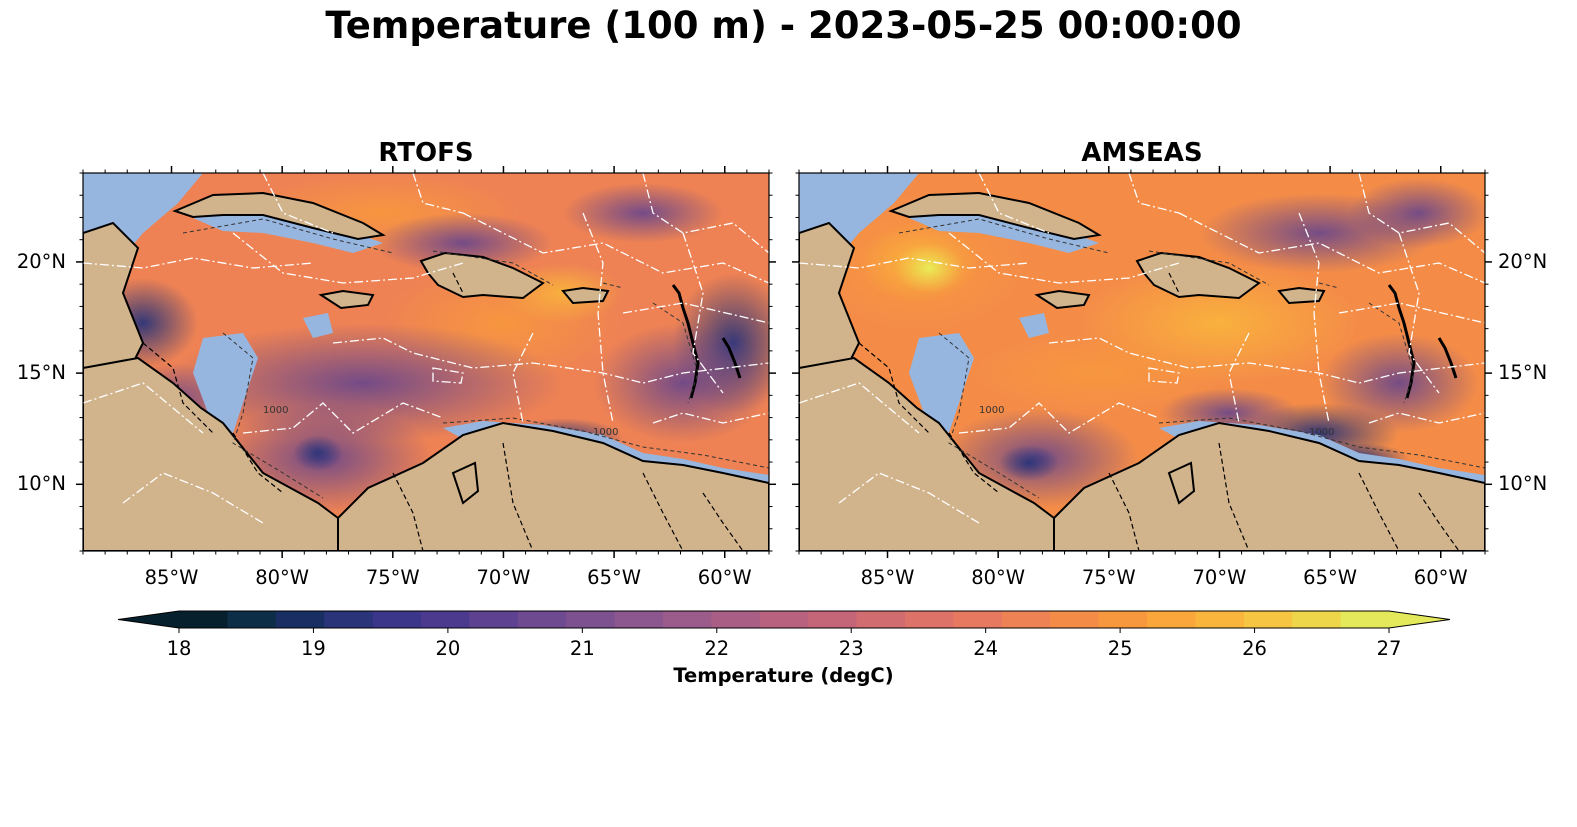  I want to click on colorbar, so click(784, 621).